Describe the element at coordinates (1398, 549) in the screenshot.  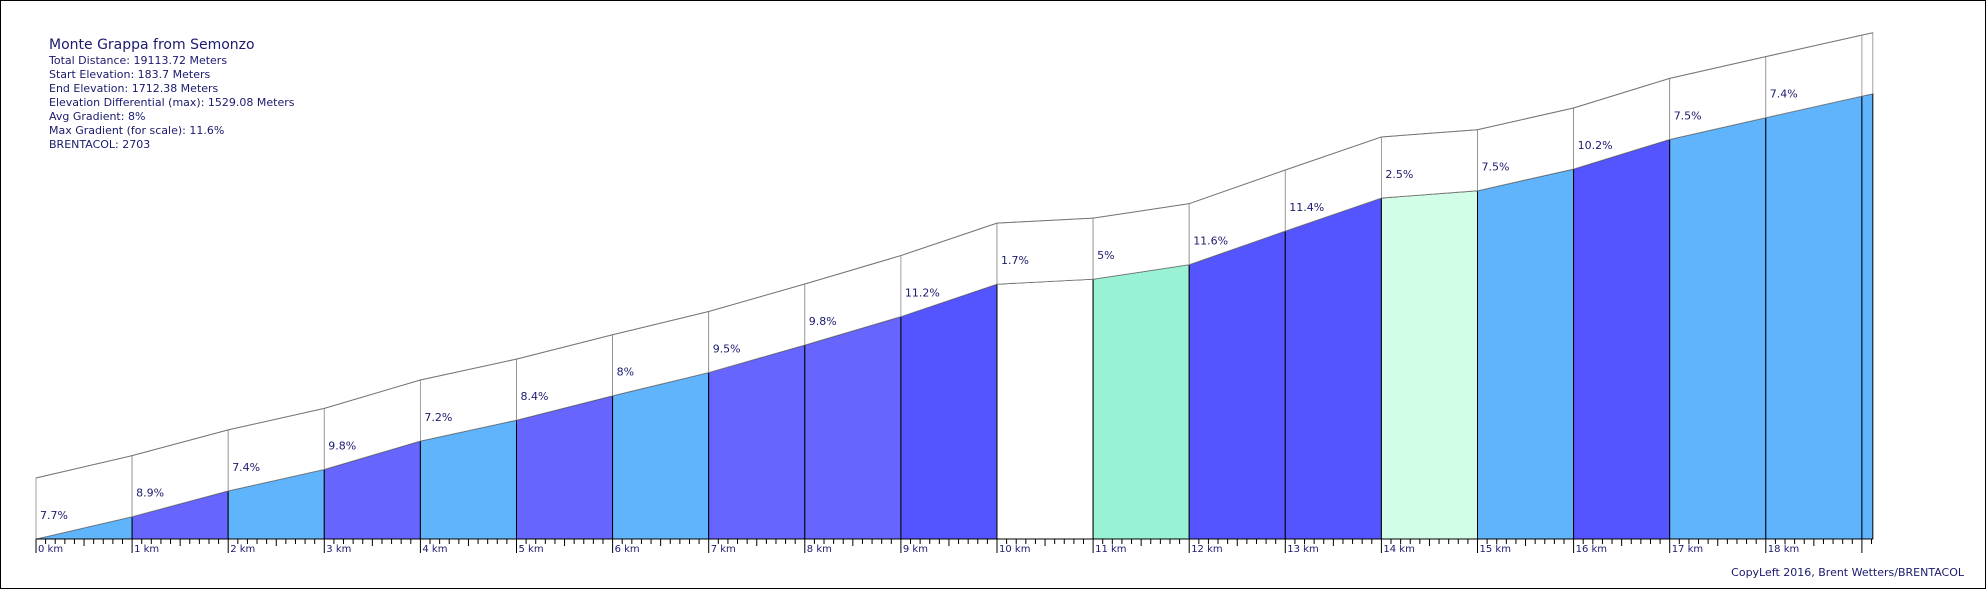
I see `km-tick-label-14: 14 km` at that location.